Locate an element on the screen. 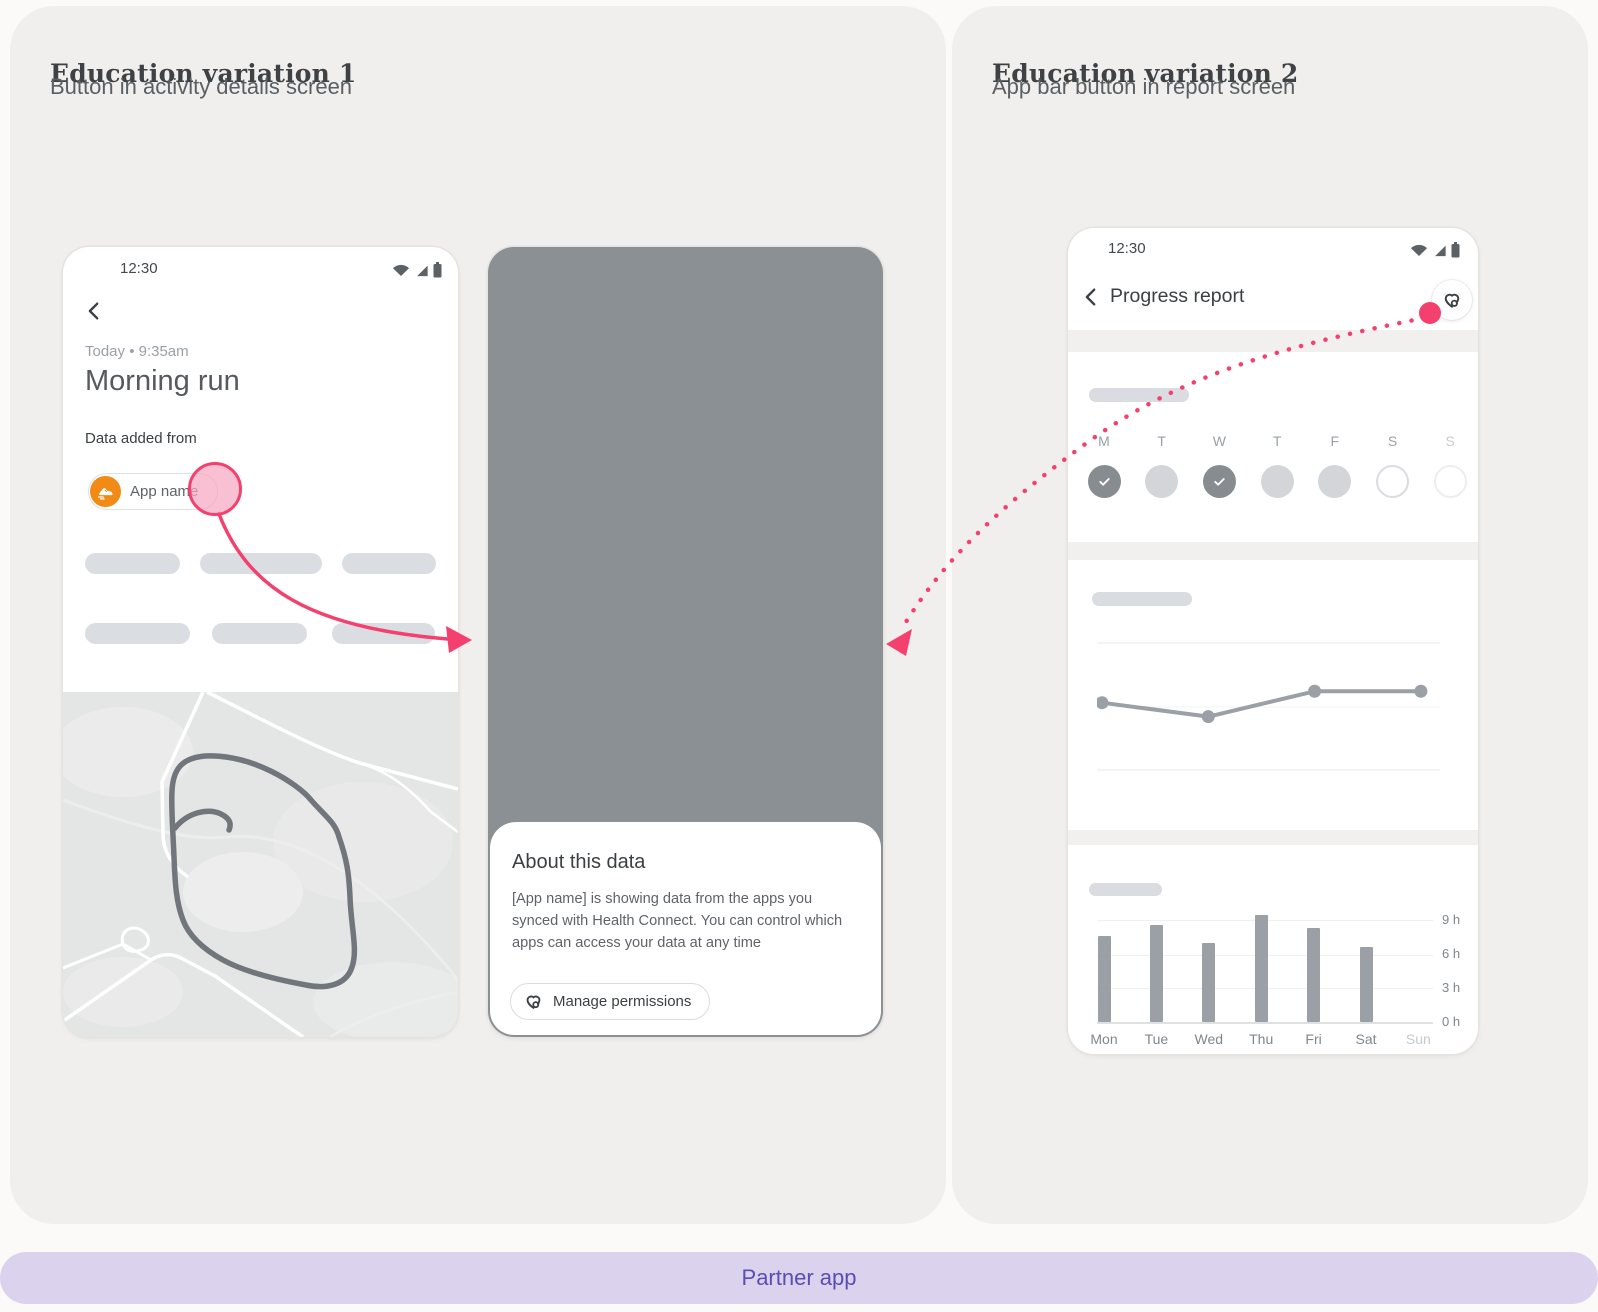 This screenshot has height=1312, width=1598. bar-fri is located at coordinates (1314, 974).